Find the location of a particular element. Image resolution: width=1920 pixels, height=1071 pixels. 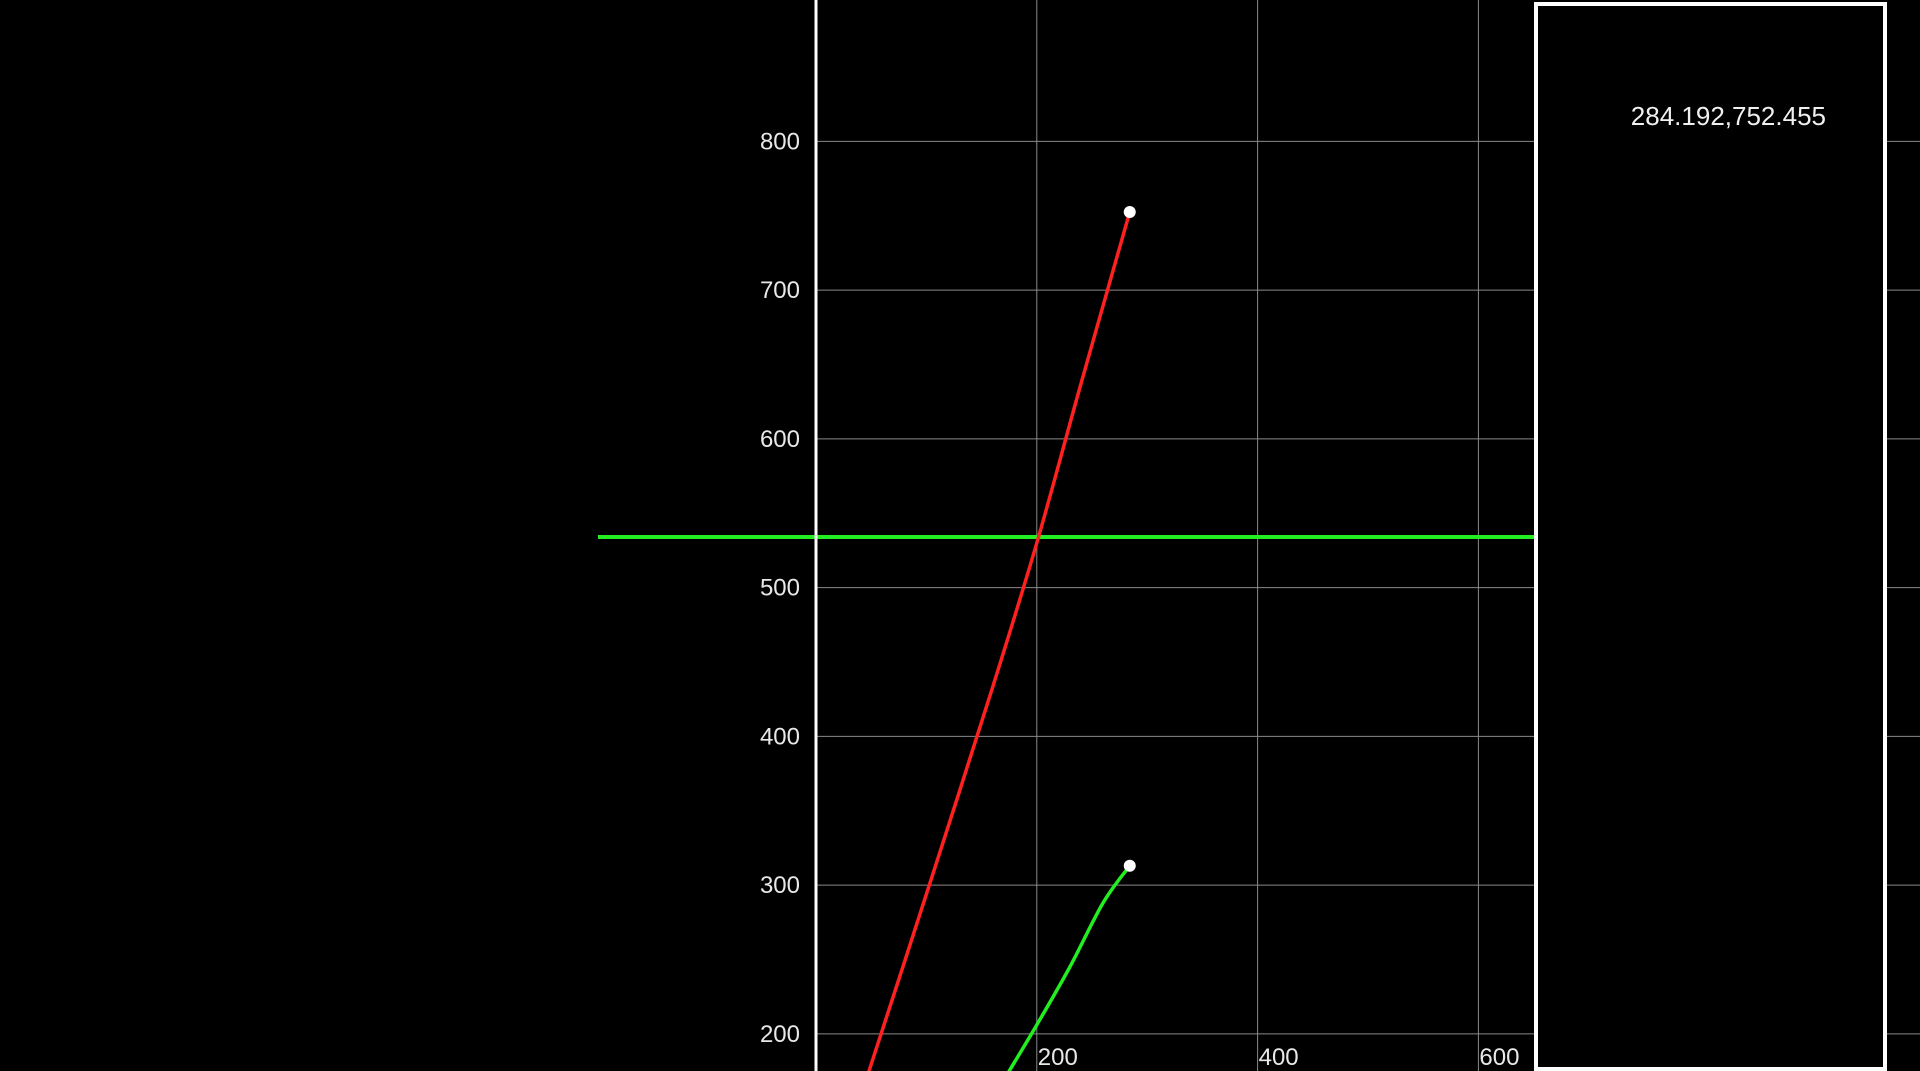

x-tick-labels: 200 400 600 is located at coordinates (1279, 1057).